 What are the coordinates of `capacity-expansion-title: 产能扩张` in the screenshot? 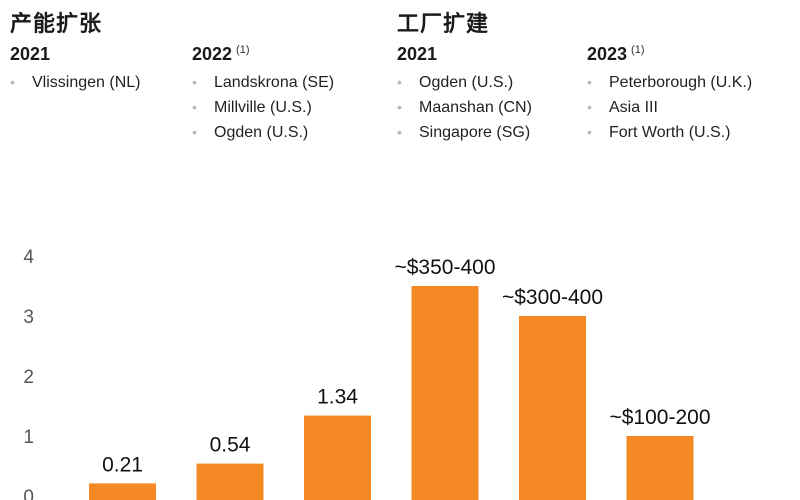 It's located at (56, 24).